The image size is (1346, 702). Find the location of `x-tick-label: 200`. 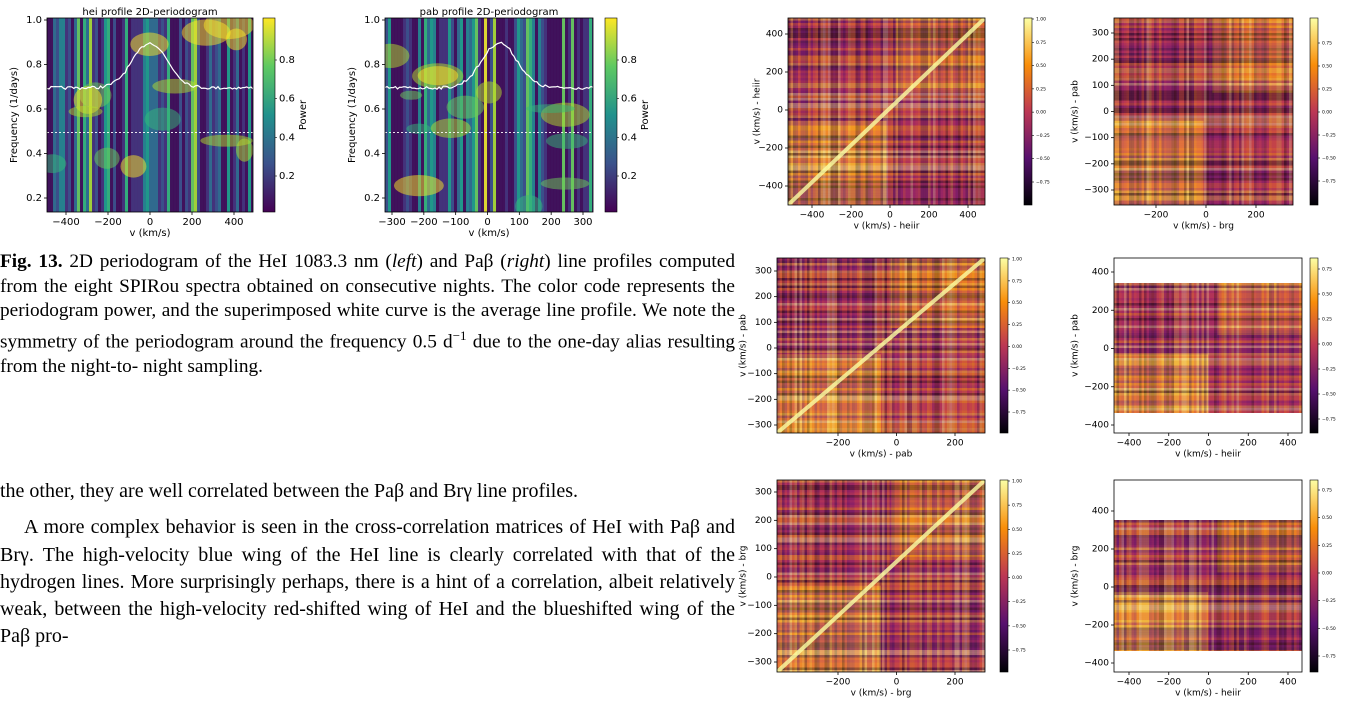

x-tick-label: 200 is located at coordinates (954, 444).